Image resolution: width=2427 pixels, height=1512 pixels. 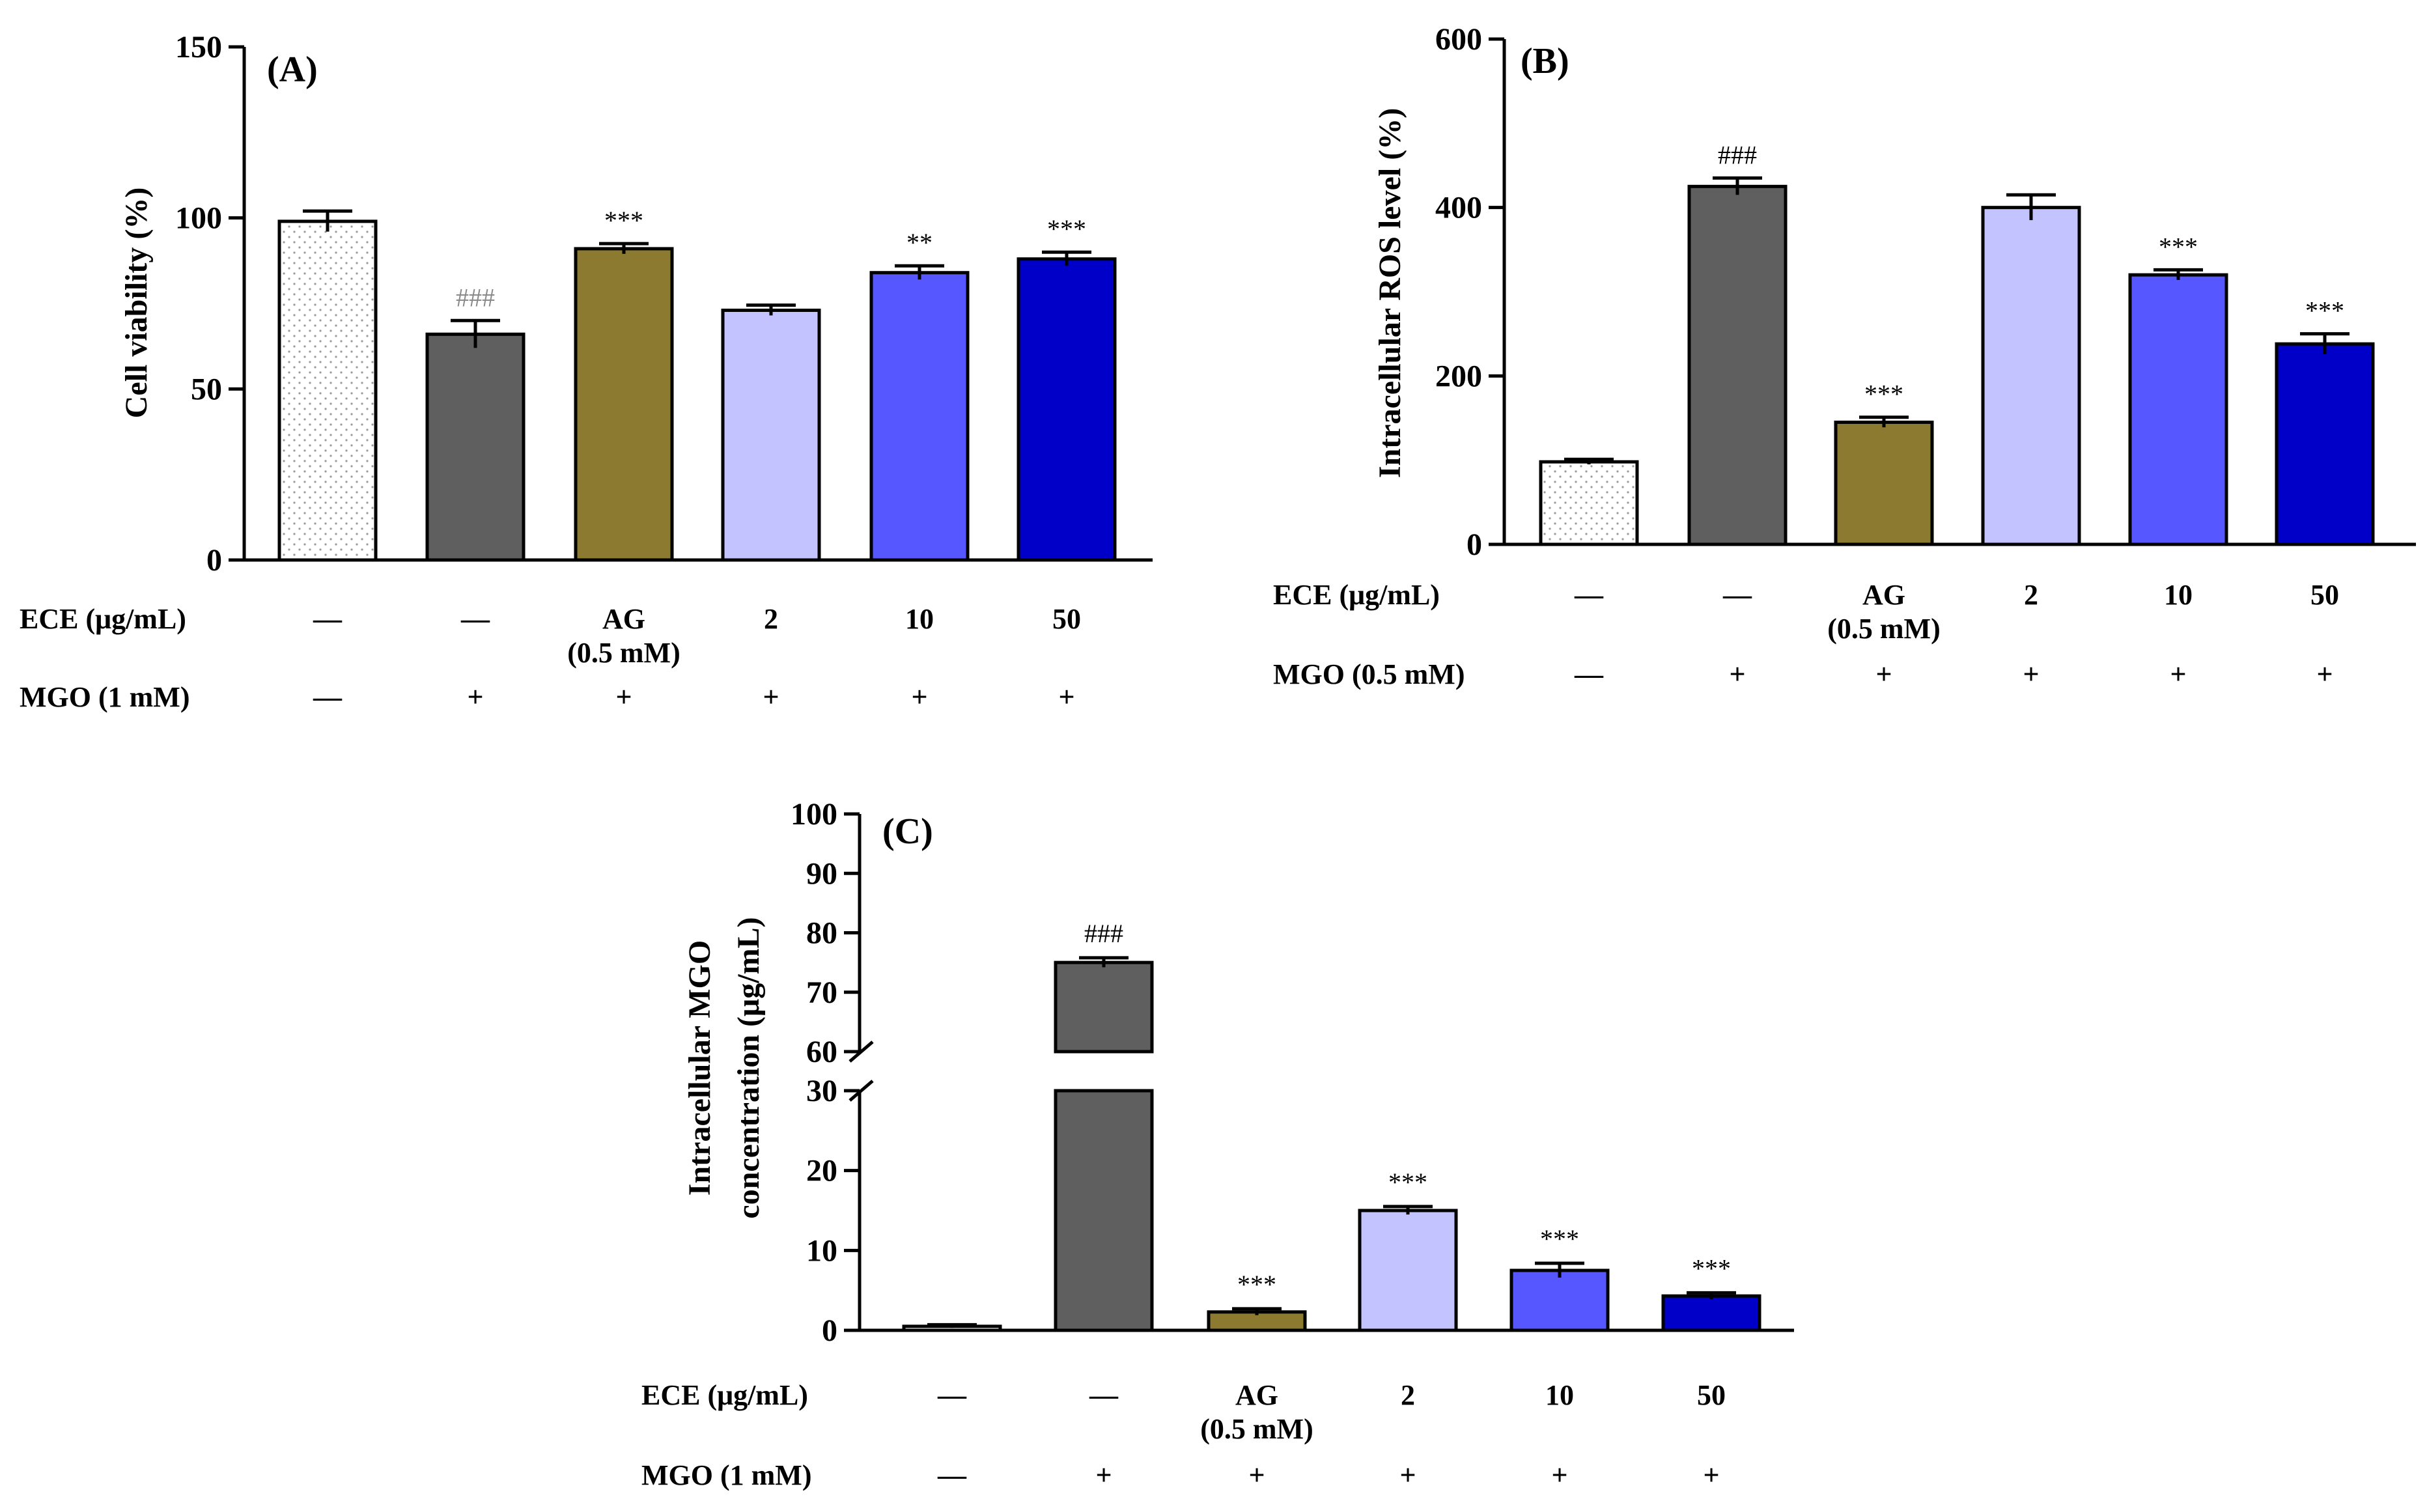 I want to click on panel-b-significance-label: ###, so click(x=1737, y=155).